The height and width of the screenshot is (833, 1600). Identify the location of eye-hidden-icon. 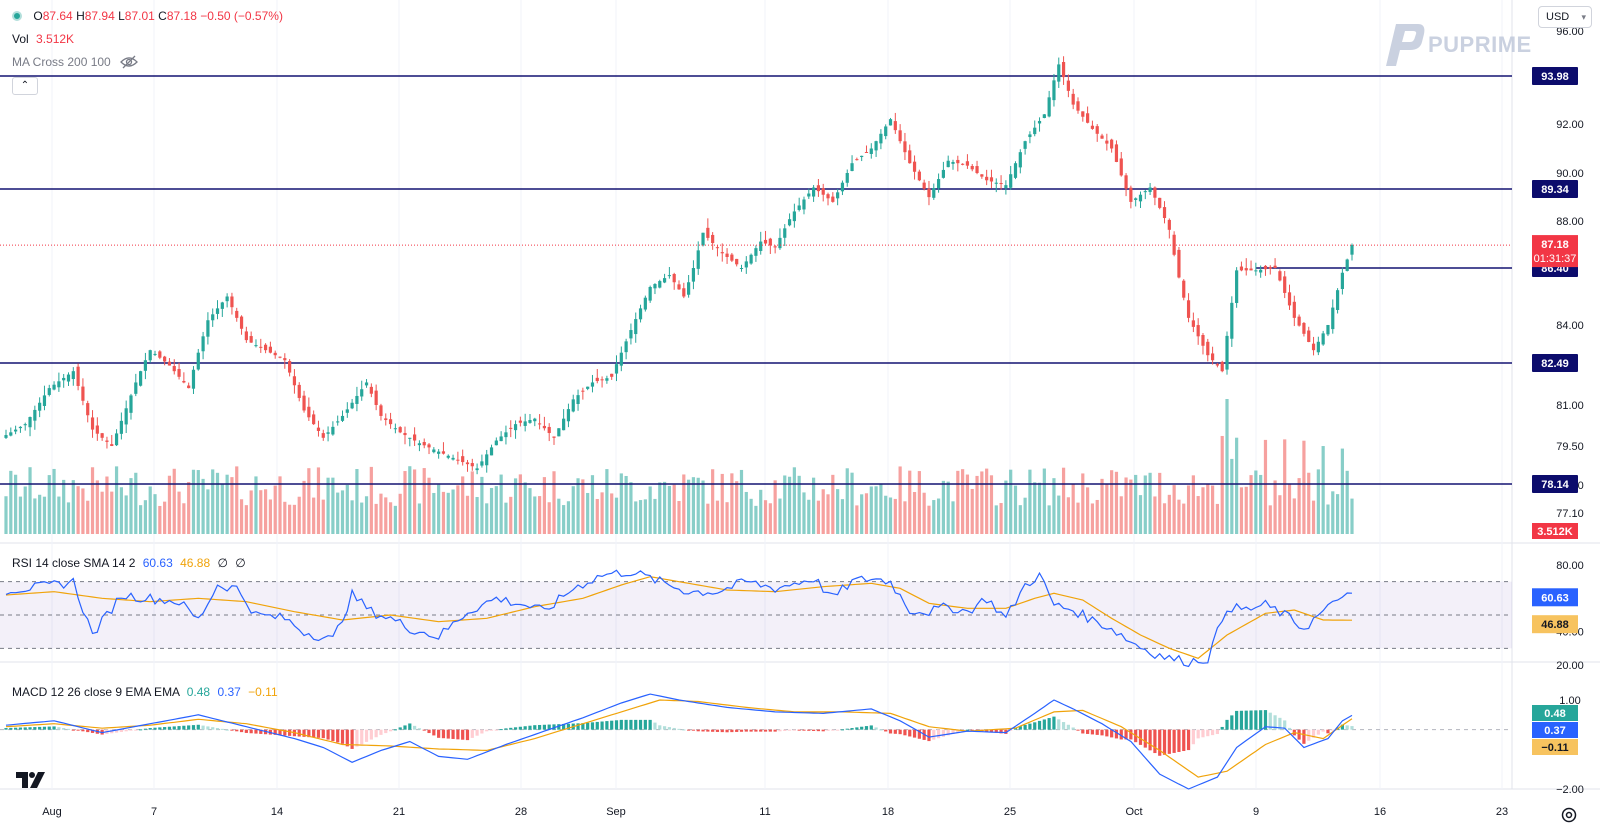
(129, 64).